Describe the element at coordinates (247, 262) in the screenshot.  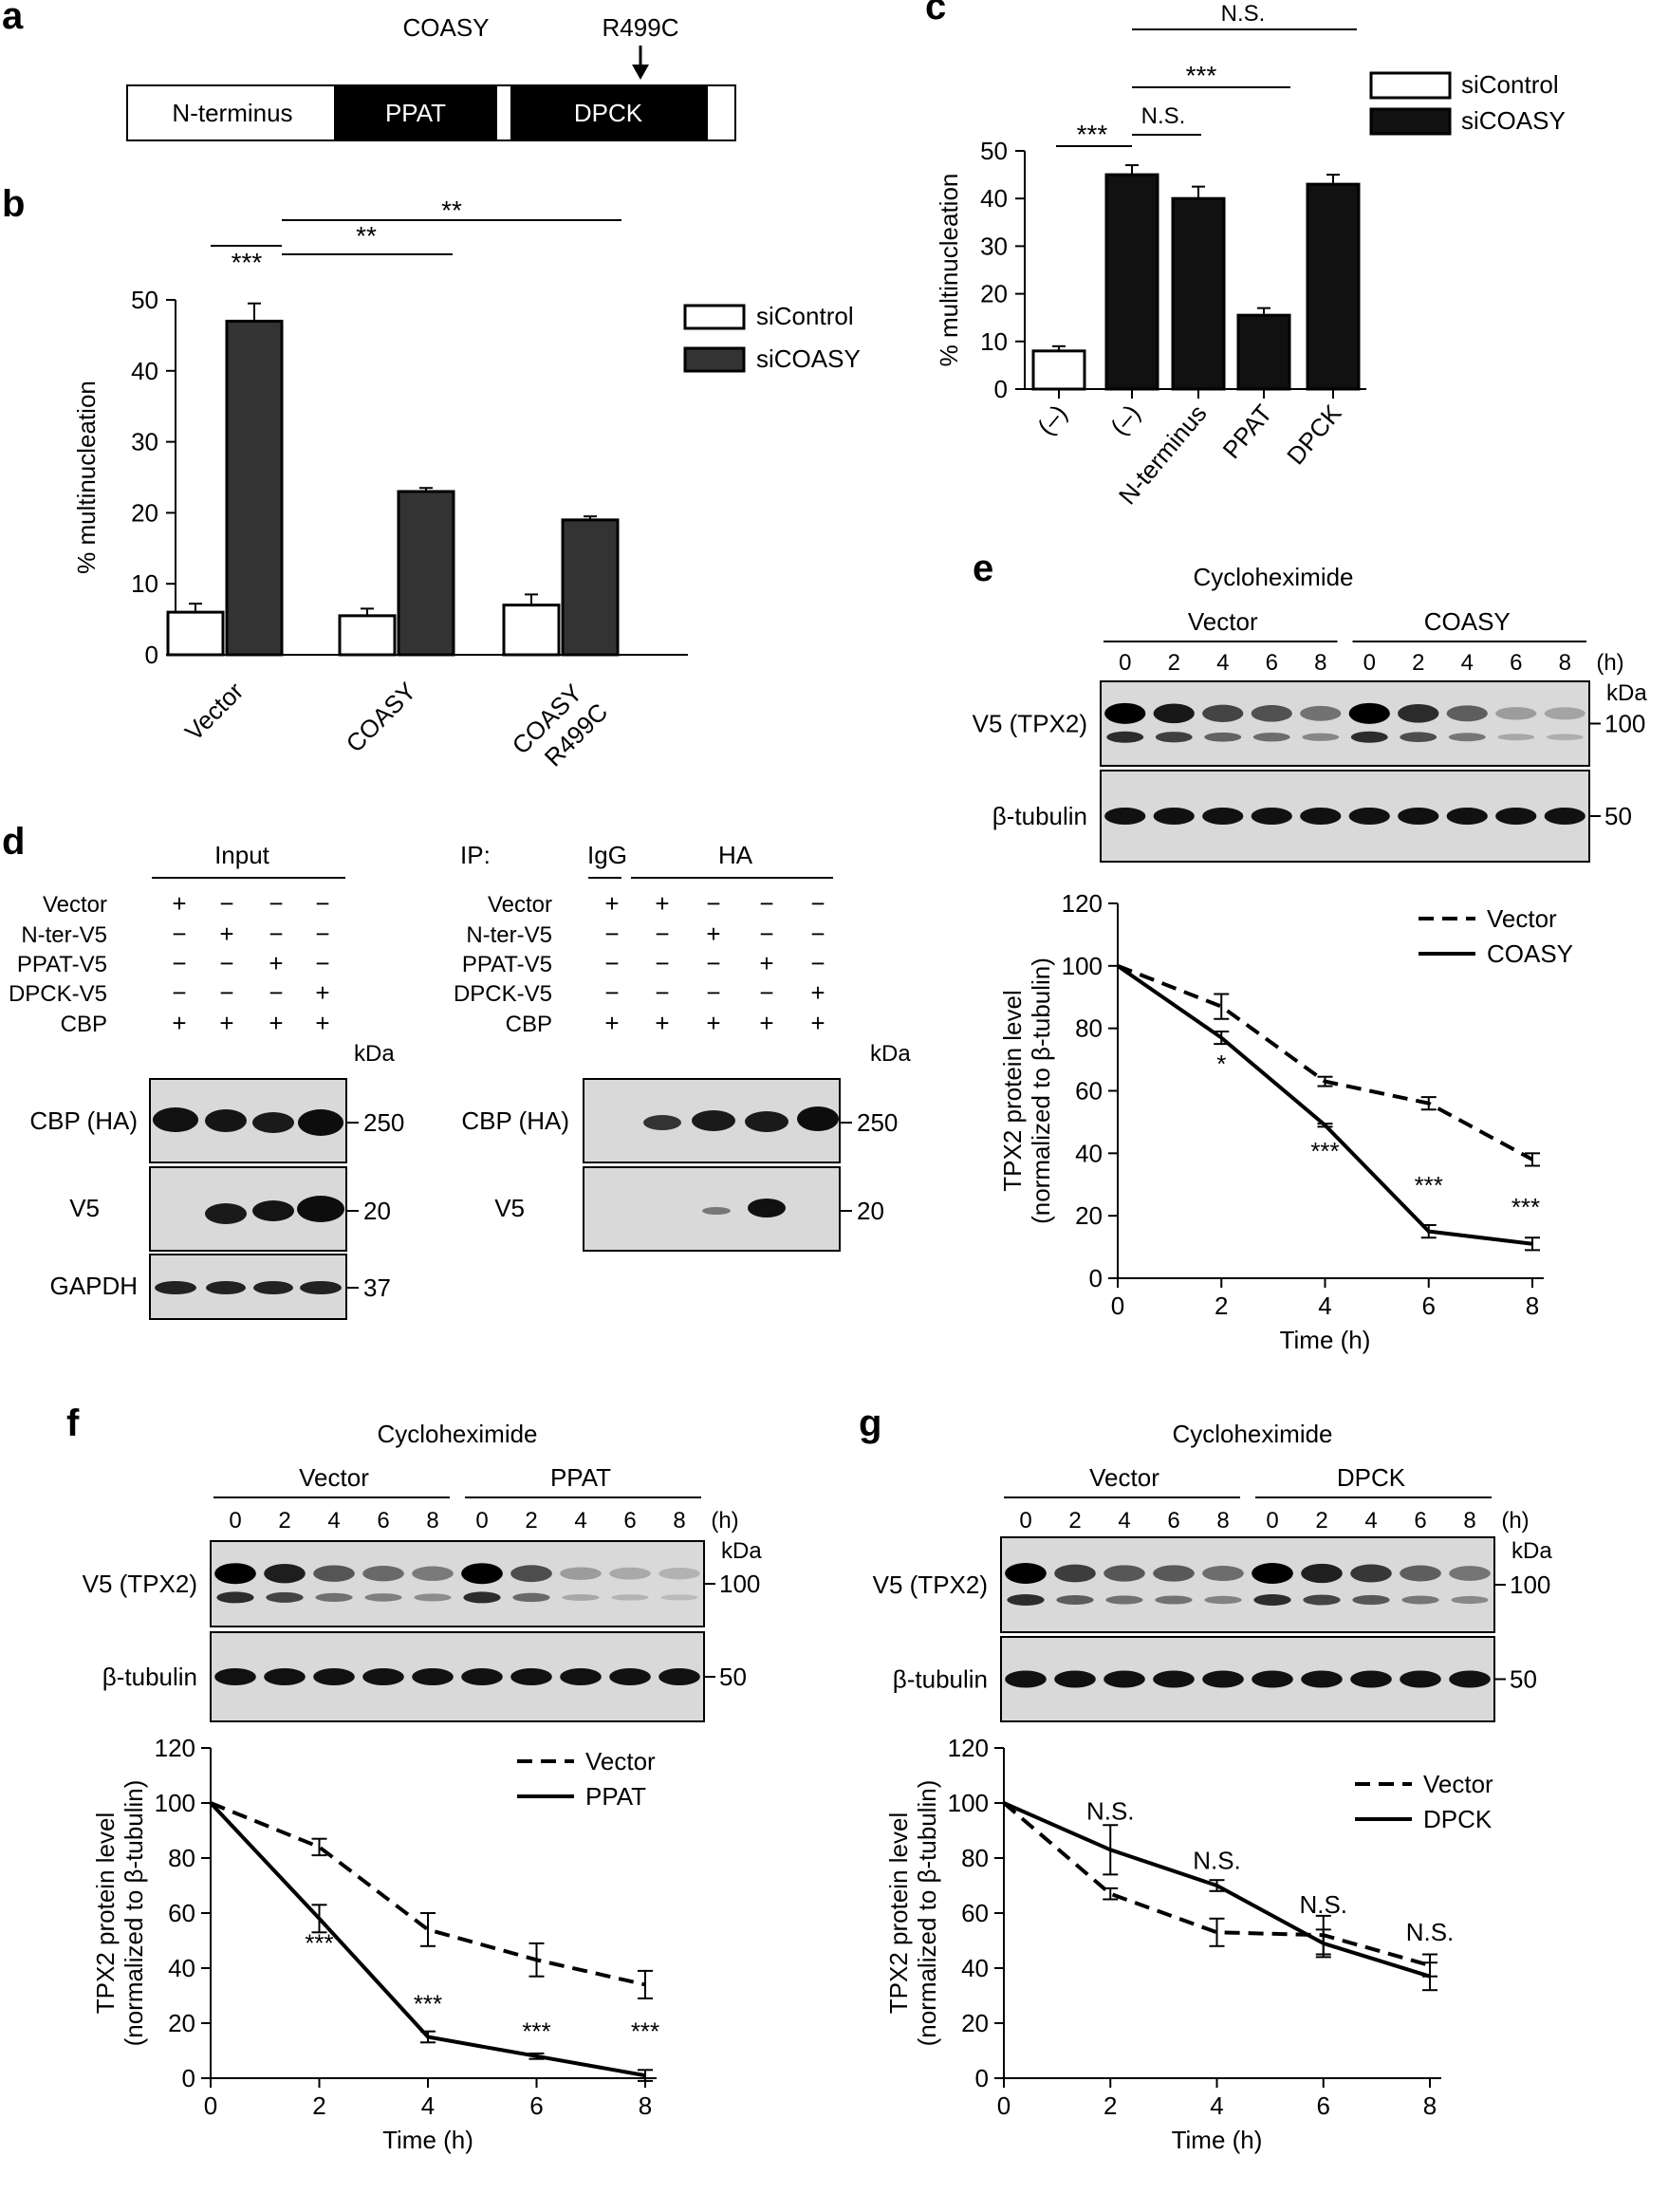
I see `sig-label: ***` at that location.